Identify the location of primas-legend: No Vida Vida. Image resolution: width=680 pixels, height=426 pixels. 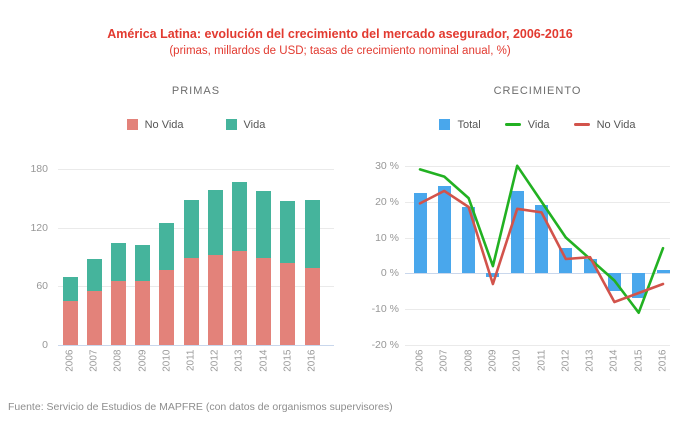
(196, 124).